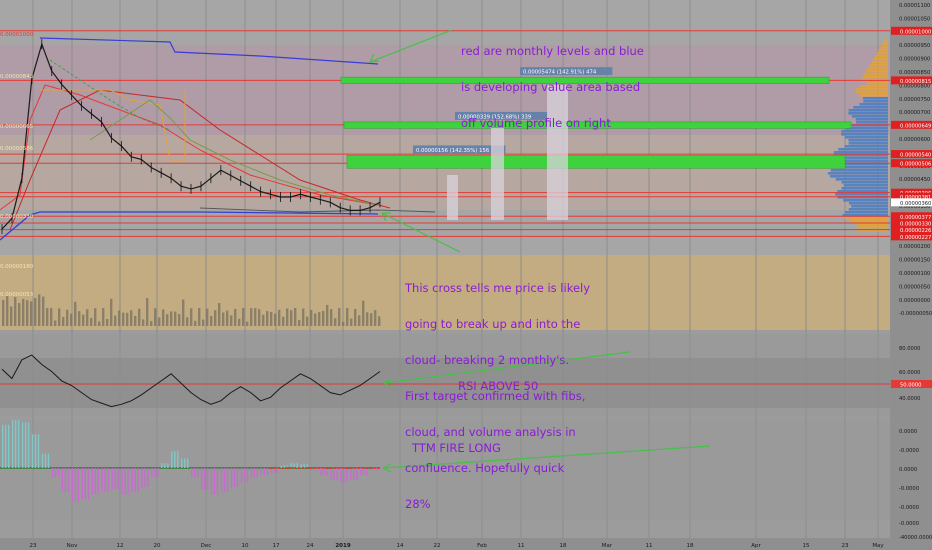 The height and width of the screenshot is (550, 932). I want to click on time-tick-label: May, so click(878, 546).